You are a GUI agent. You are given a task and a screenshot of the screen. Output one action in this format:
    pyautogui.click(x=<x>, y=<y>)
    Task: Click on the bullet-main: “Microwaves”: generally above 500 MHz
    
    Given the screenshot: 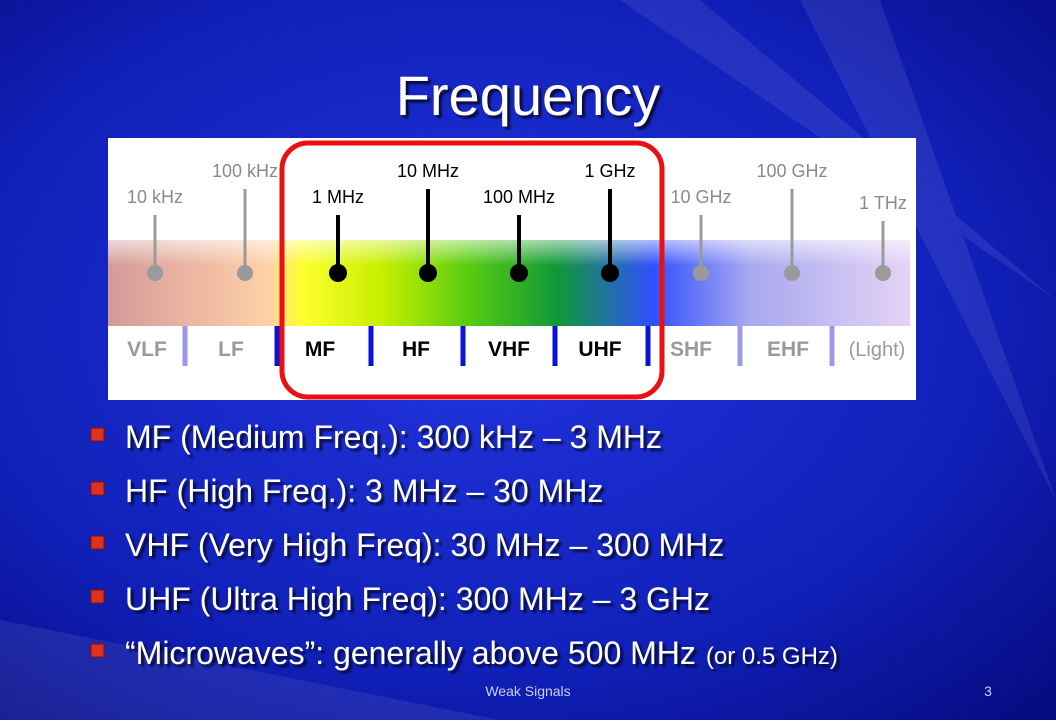 What is the action you would take?
    pyautogui.click(x=410, y=653)
    